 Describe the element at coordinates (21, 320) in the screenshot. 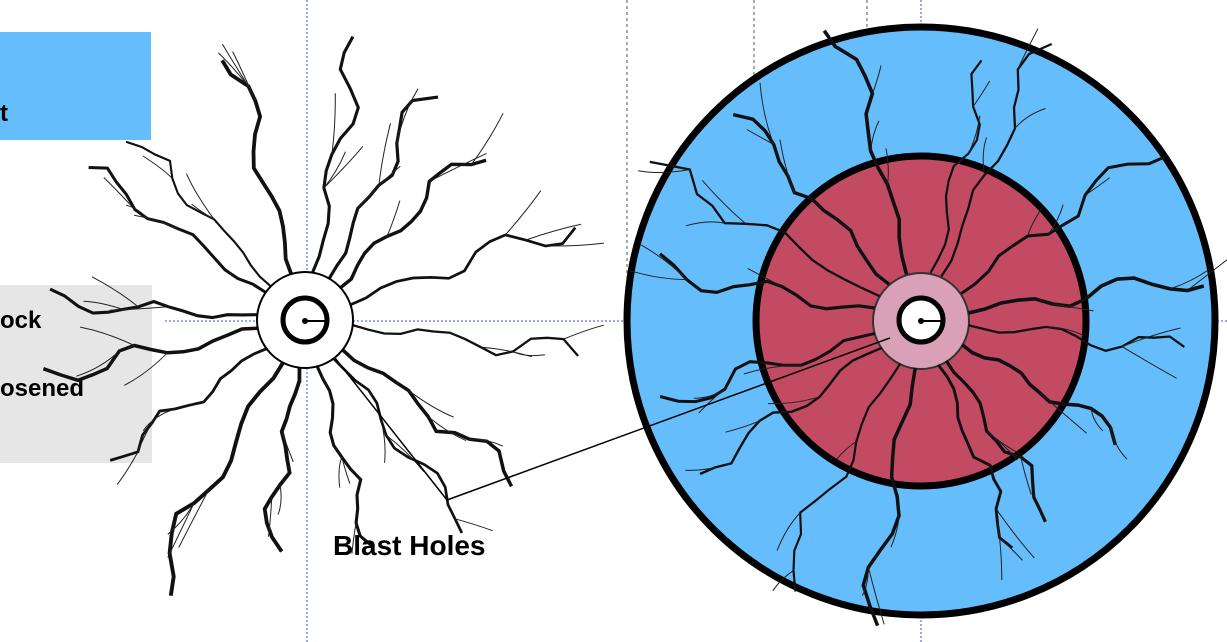

I see `rock-label-line1: ock` at that location.